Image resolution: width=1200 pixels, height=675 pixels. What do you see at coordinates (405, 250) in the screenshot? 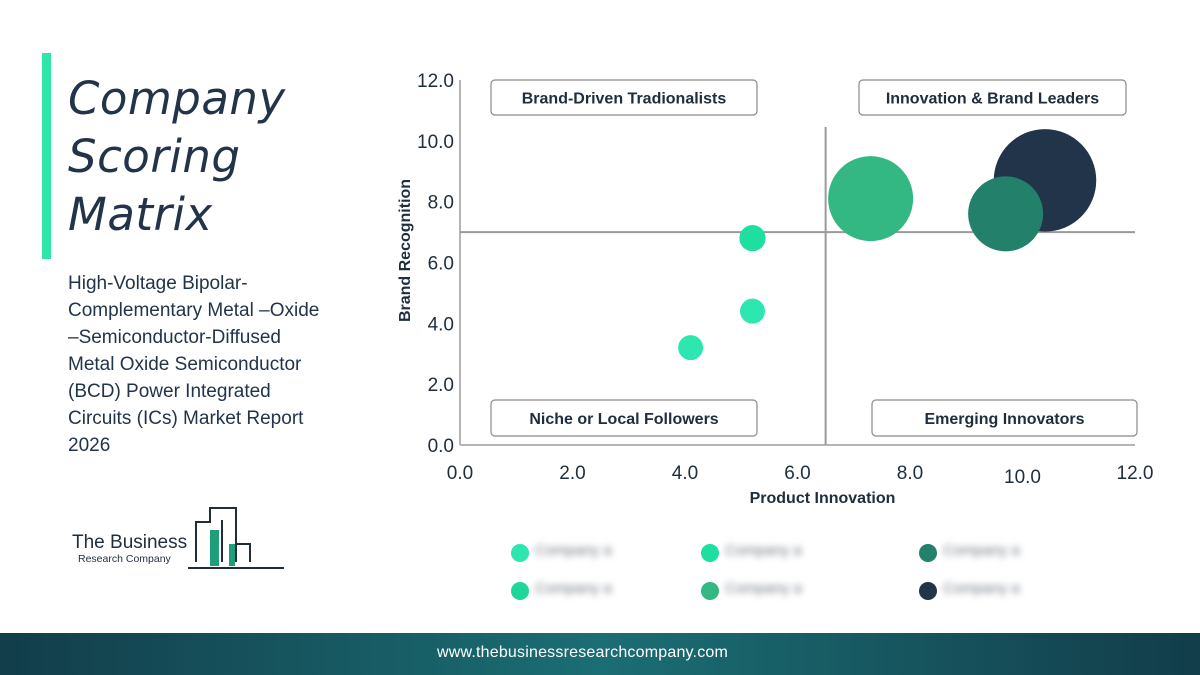
I see `y-axis-label: Brand Recognition` at bounding box center [405, 250].